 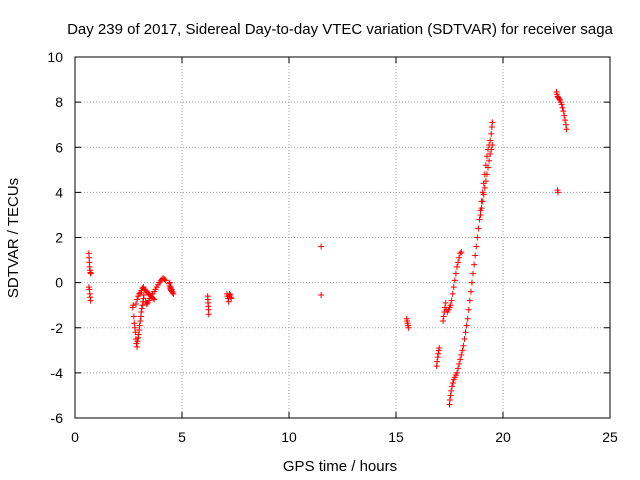 I want to click on y-tick-label: -6, so click(x=57, y=418).